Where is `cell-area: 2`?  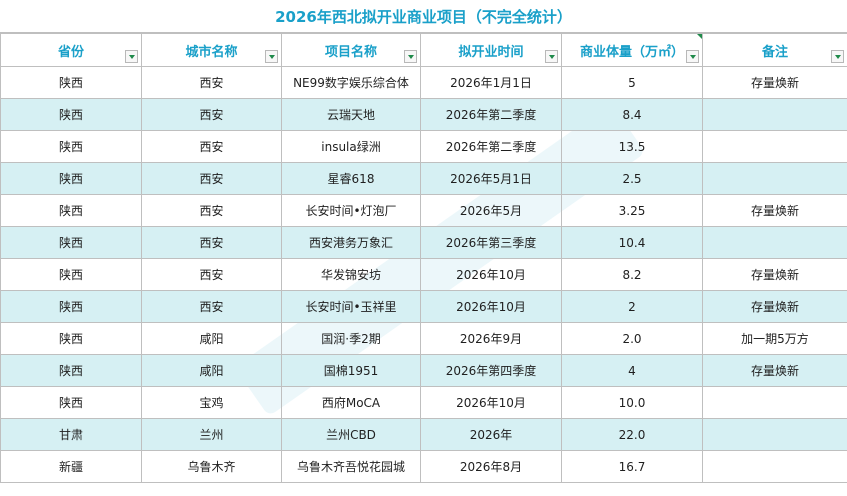 cell-area: 2 is located at coordinates (632, 306).